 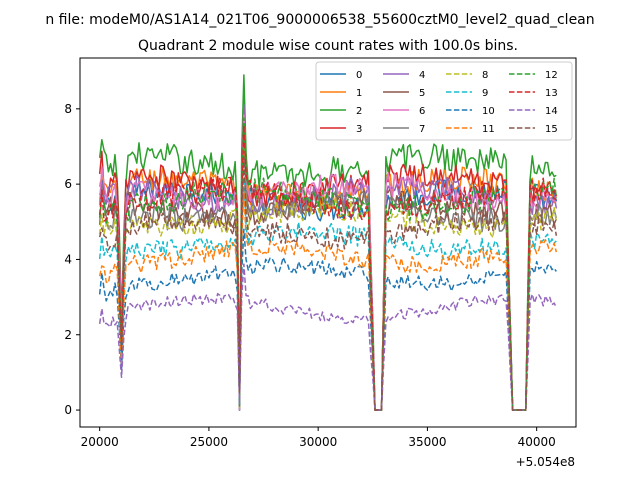 I want to click on legend-frame, so click(x=444, y=101).